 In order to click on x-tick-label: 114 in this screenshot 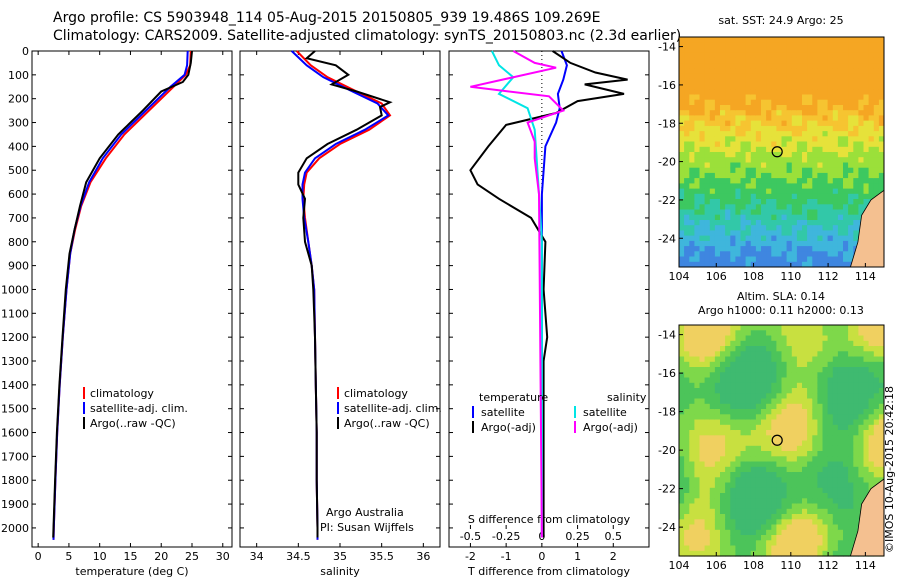, I will do `click(865, 276)`.